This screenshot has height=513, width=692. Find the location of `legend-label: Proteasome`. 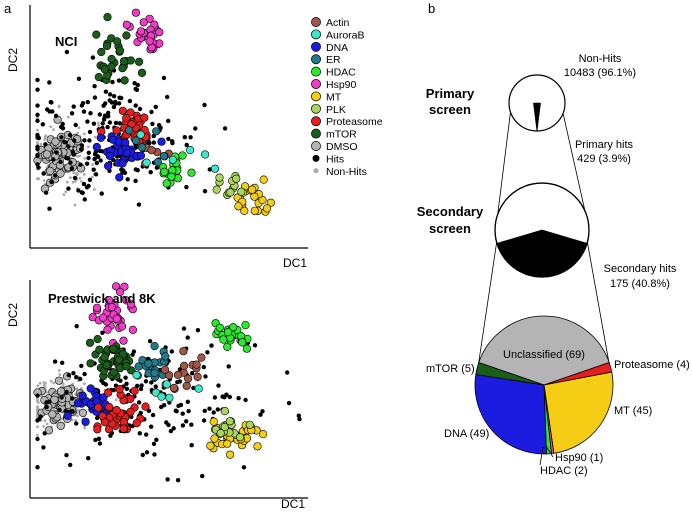

legend-label: Proteasome is located at coordinates (354, 122).